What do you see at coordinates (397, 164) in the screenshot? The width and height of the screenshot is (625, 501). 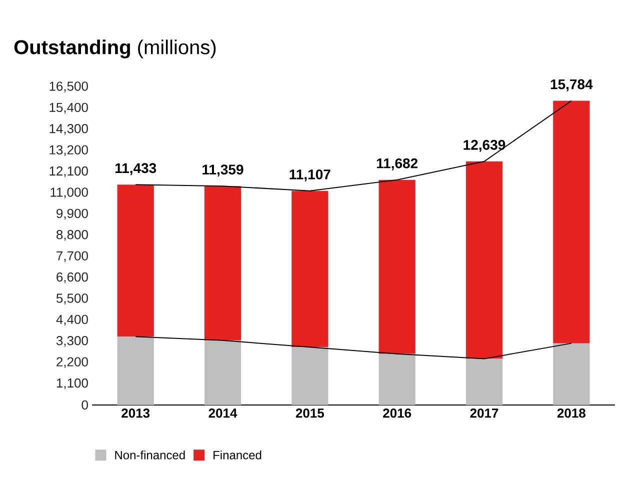 I see `total-label: 11,682` at bounding box center [397, 164].